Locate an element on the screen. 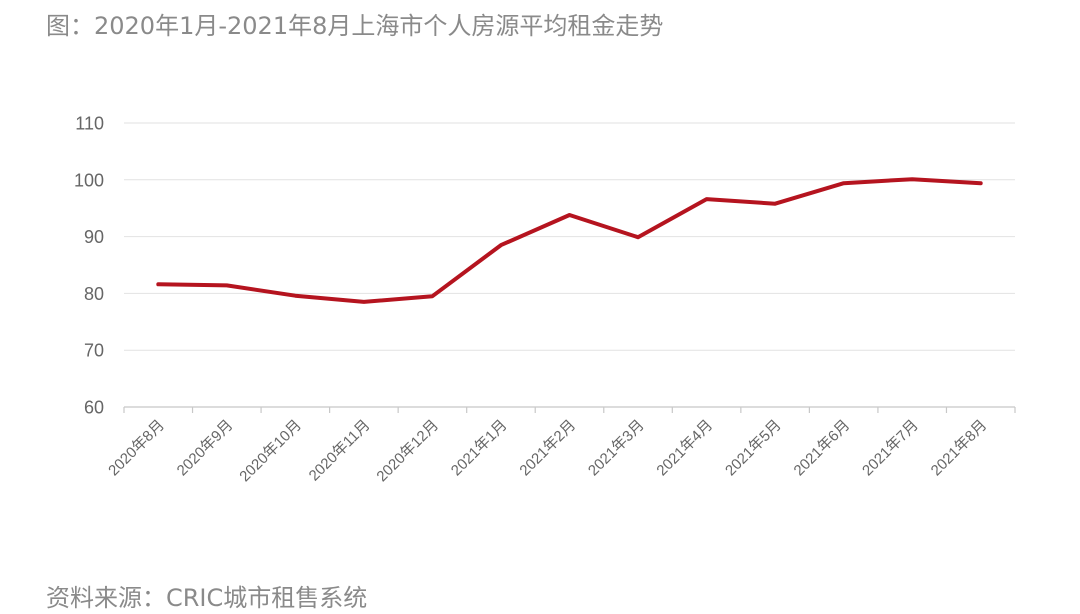 The width and height of the screenshot is (1080, 614). y-tick-label: 110 is located at coordinates (89, 124).